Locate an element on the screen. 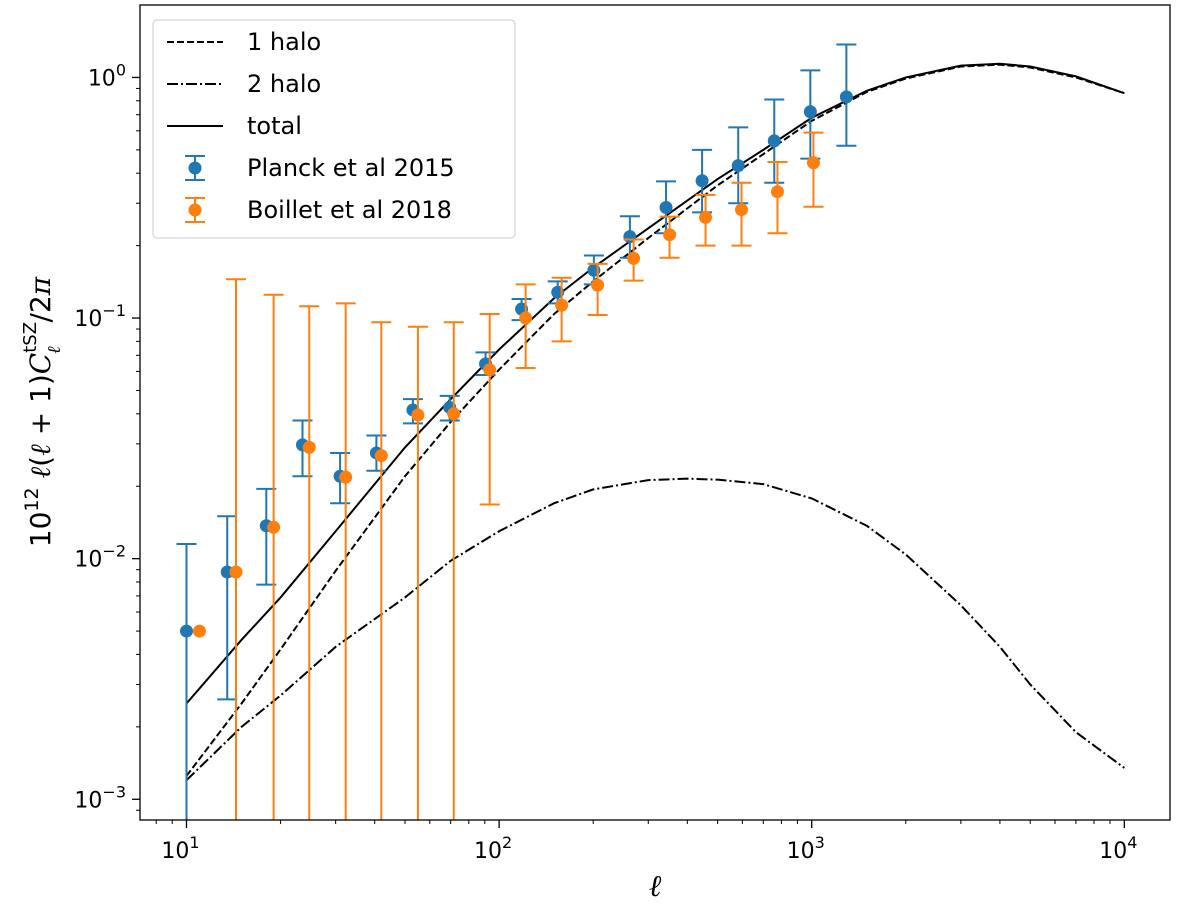 Image resolution: width=1200 pixels, height=908 pixels. x-tick-label: 10³ is located at coordinates (806, 848).